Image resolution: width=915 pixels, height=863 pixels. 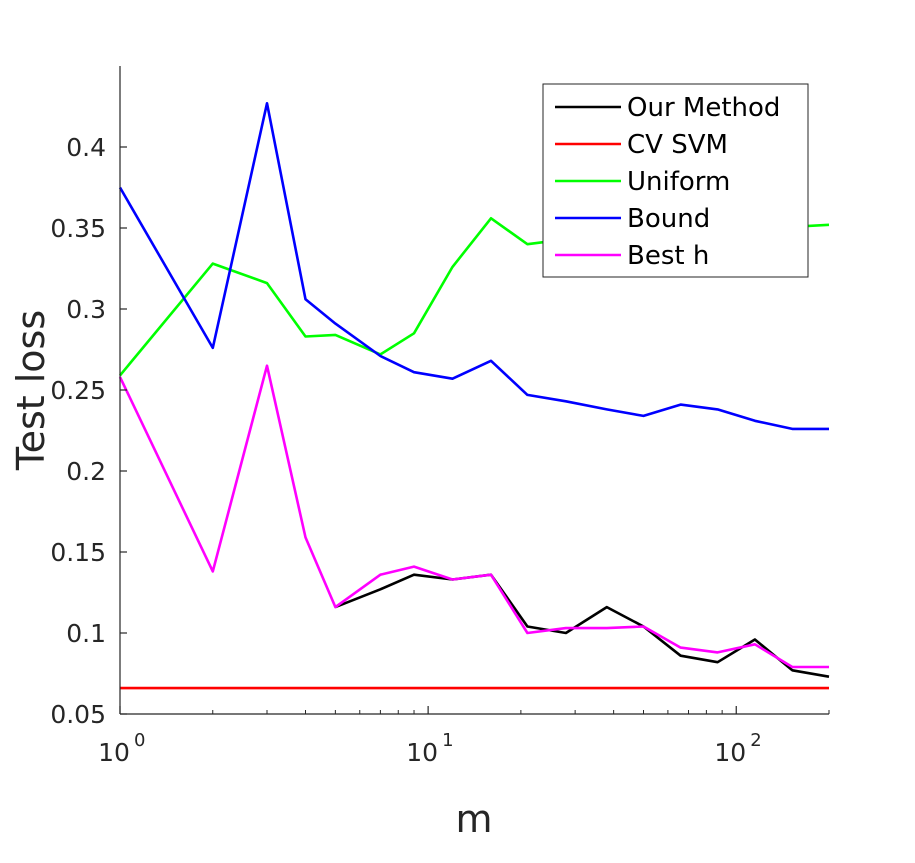 I want to click on x-tick-exponent: 1, so click(x=447, y=740).